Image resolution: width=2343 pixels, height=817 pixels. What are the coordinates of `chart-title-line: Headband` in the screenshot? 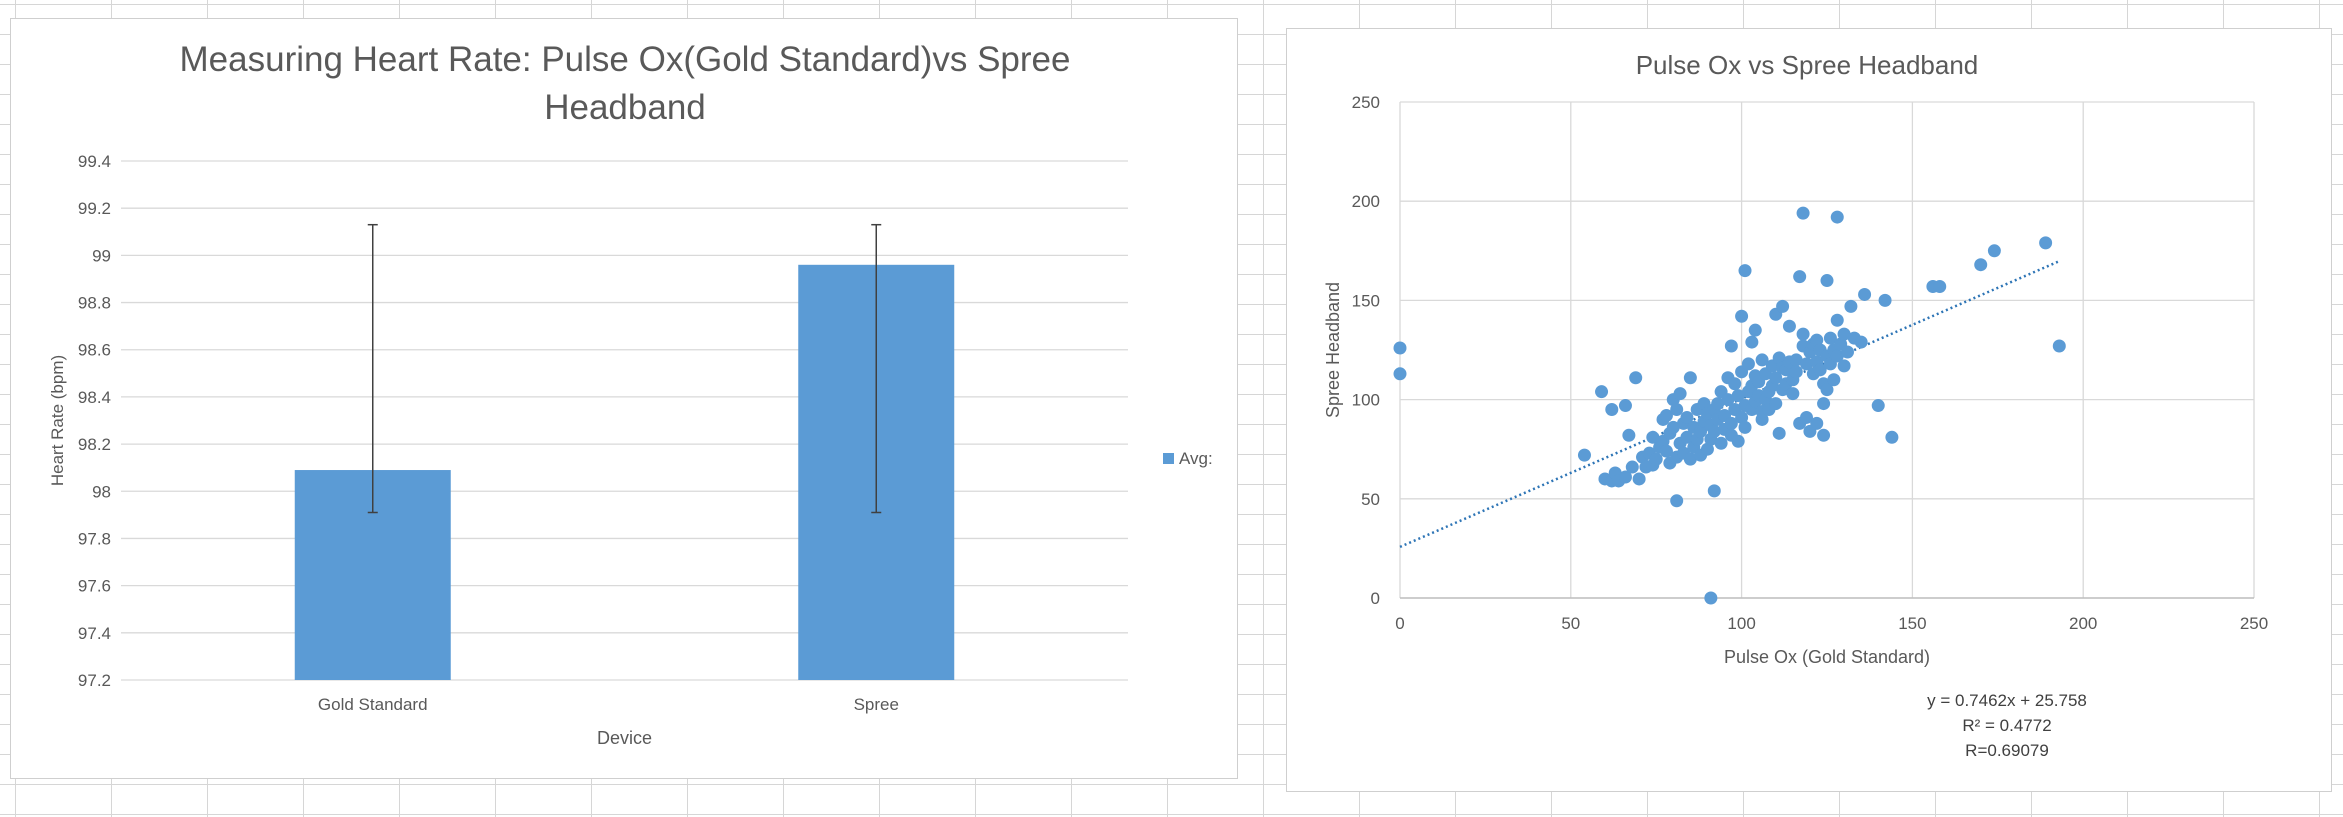 It's located at (625, 107).